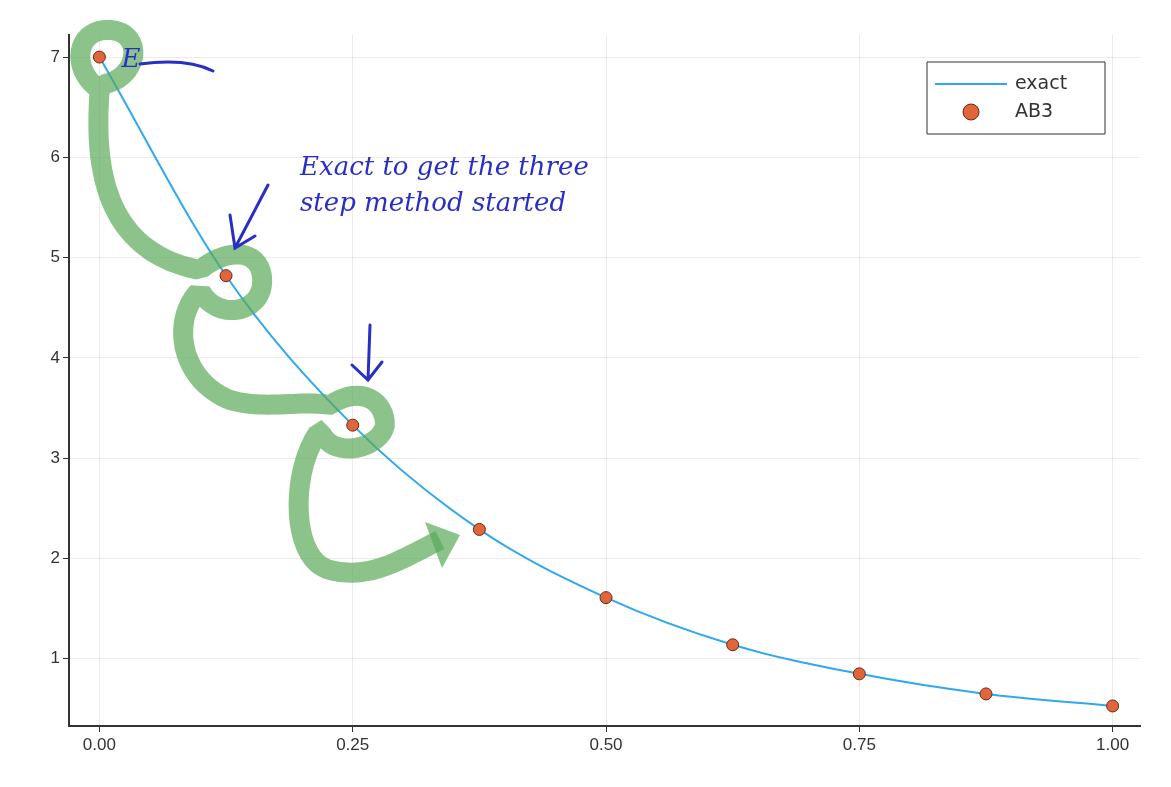  Describe the element at coordinates (859, 744) in the screenshot. I see `x-tick-label: 0.75` at that location.